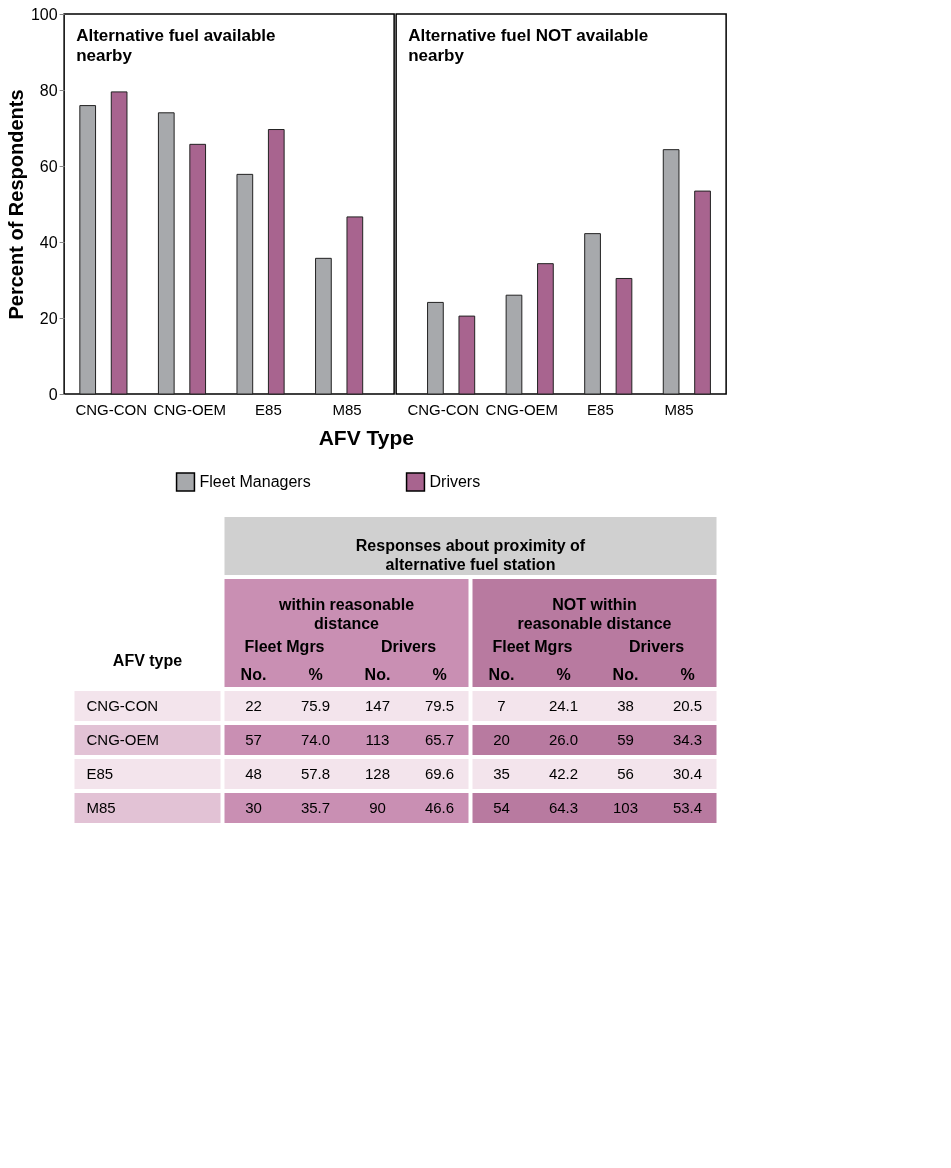 The height and width of the screenshot is (1168, 951). I want to click on text: 113, so click(377, 739).